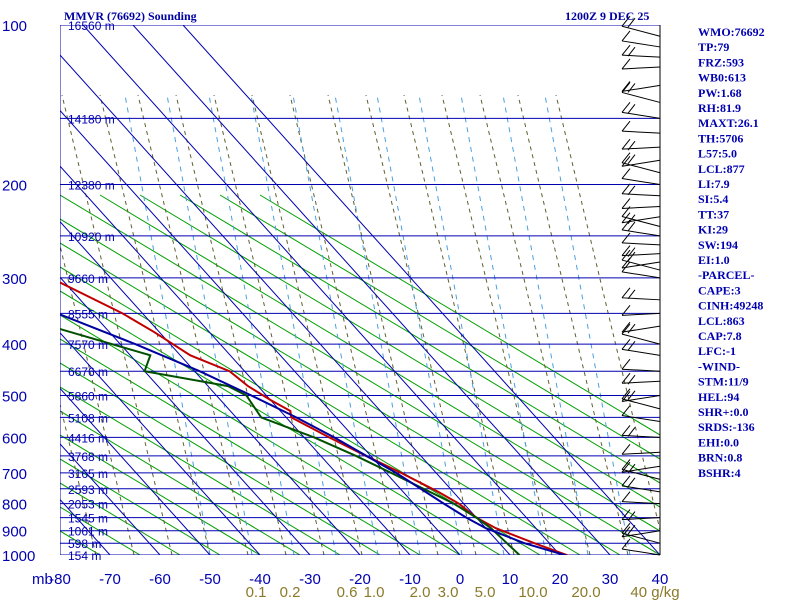 The image size is (800, 600). Describe the element at coordinates (420, 592) in the screenshot. I see `mixing-ratio-label: 2.0` at that location.